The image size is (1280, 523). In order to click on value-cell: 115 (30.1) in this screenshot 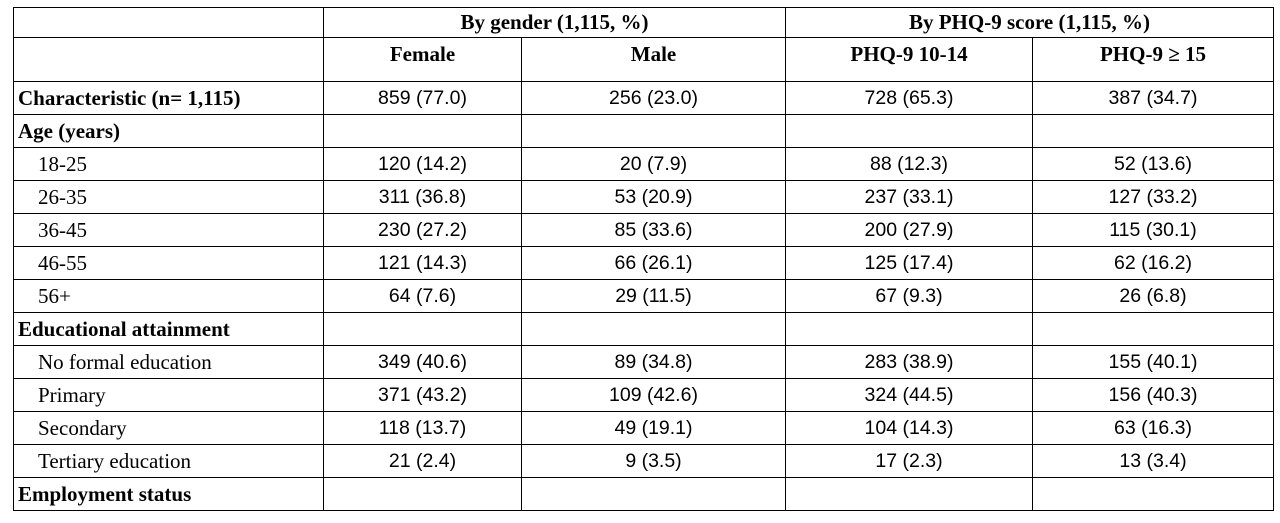, I will do `click(1153, 230)`.